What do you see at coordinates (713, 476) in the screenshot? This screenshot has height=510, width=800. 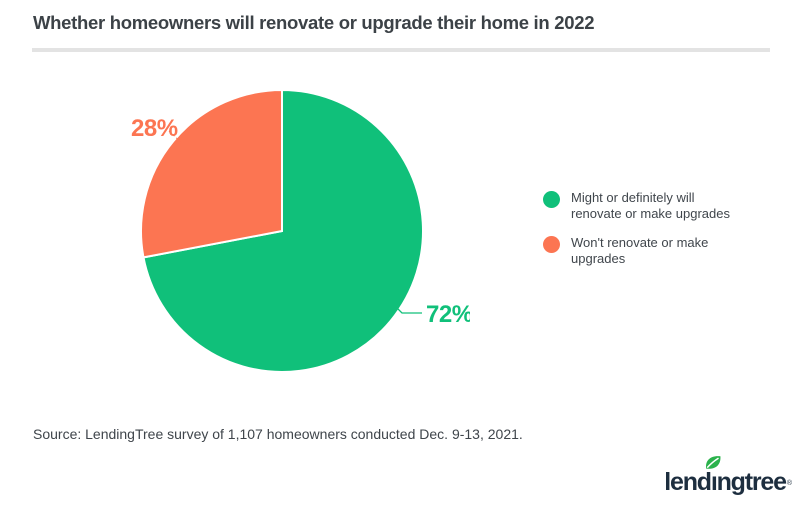 I see `logo-dotless-i: ı` at bounding box center [713, 476].